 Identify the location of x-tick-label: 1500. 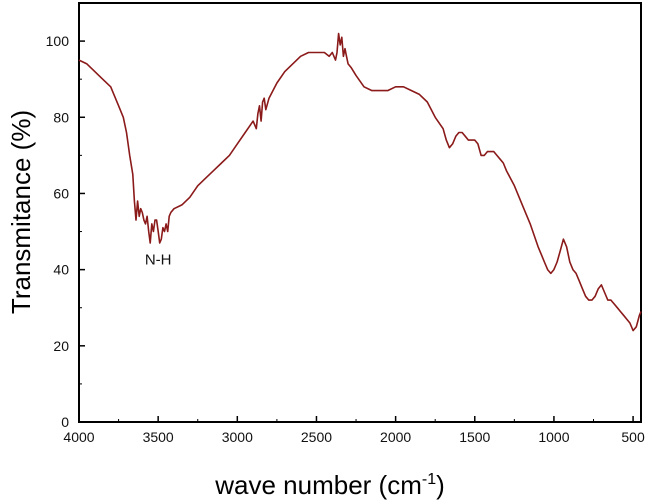
(474, 437).